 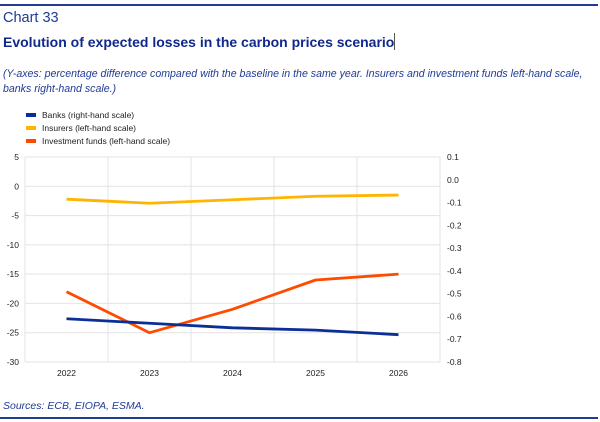 I want to click on legend-item: Investment funds (left-hand scale), so click(x=98, y=140).